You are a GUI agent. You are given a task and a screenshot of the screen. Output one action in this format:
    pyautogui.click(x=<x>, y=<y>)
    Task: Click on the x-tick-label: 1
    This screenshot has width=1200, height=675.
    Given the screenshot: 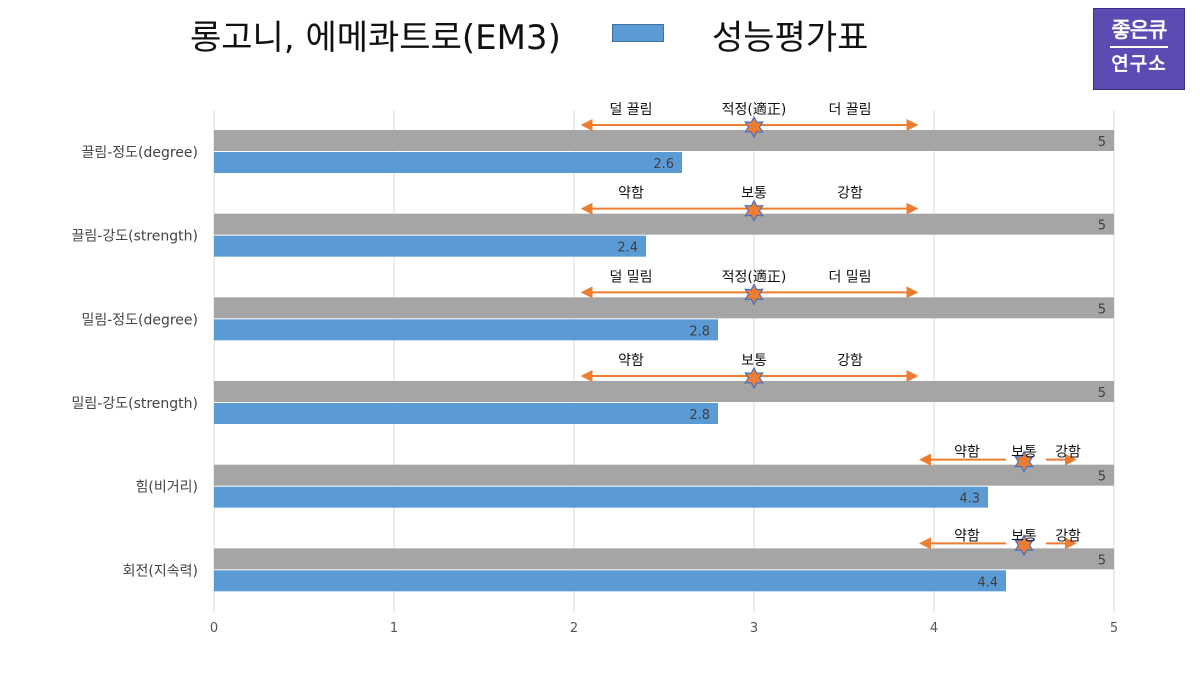 What is the action you would take?
    pyautogui.click(x=394, y=628)
    